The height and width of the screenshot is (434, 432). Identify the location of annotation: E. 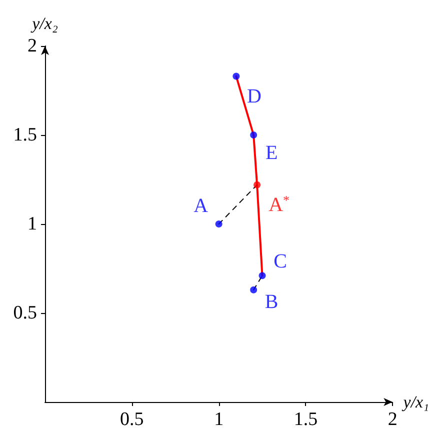
(271, 153).